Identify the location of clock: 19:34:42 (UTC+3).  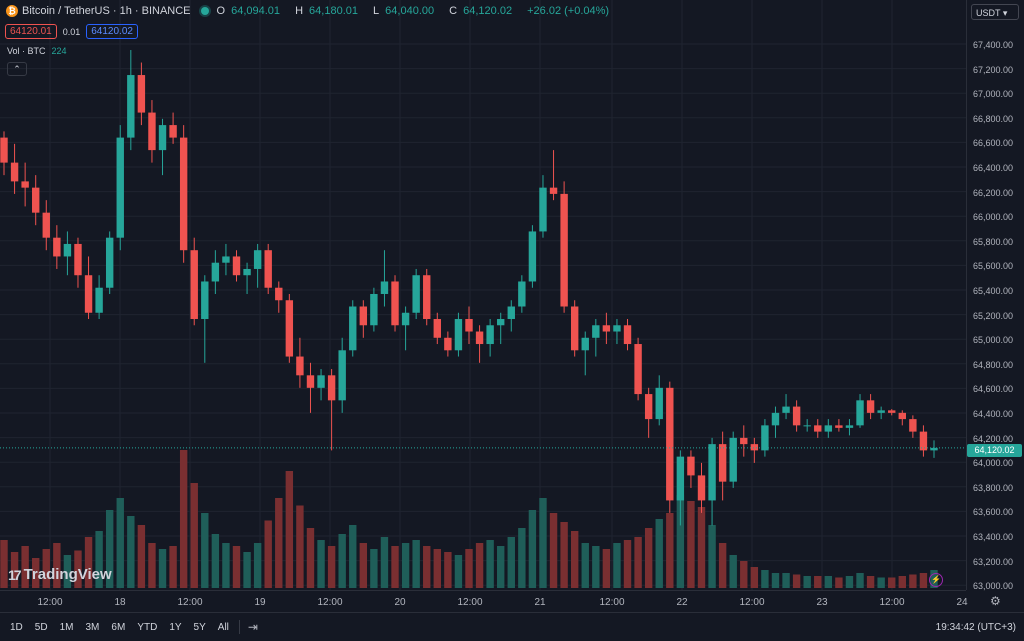
(975, 627).